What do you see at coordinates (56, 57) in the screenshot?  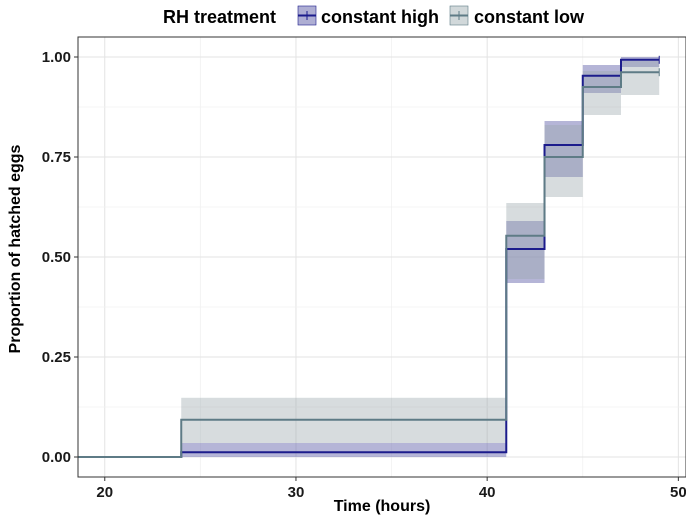 I see `y-tick-label: 1.00` at bounding box center [56, 57].